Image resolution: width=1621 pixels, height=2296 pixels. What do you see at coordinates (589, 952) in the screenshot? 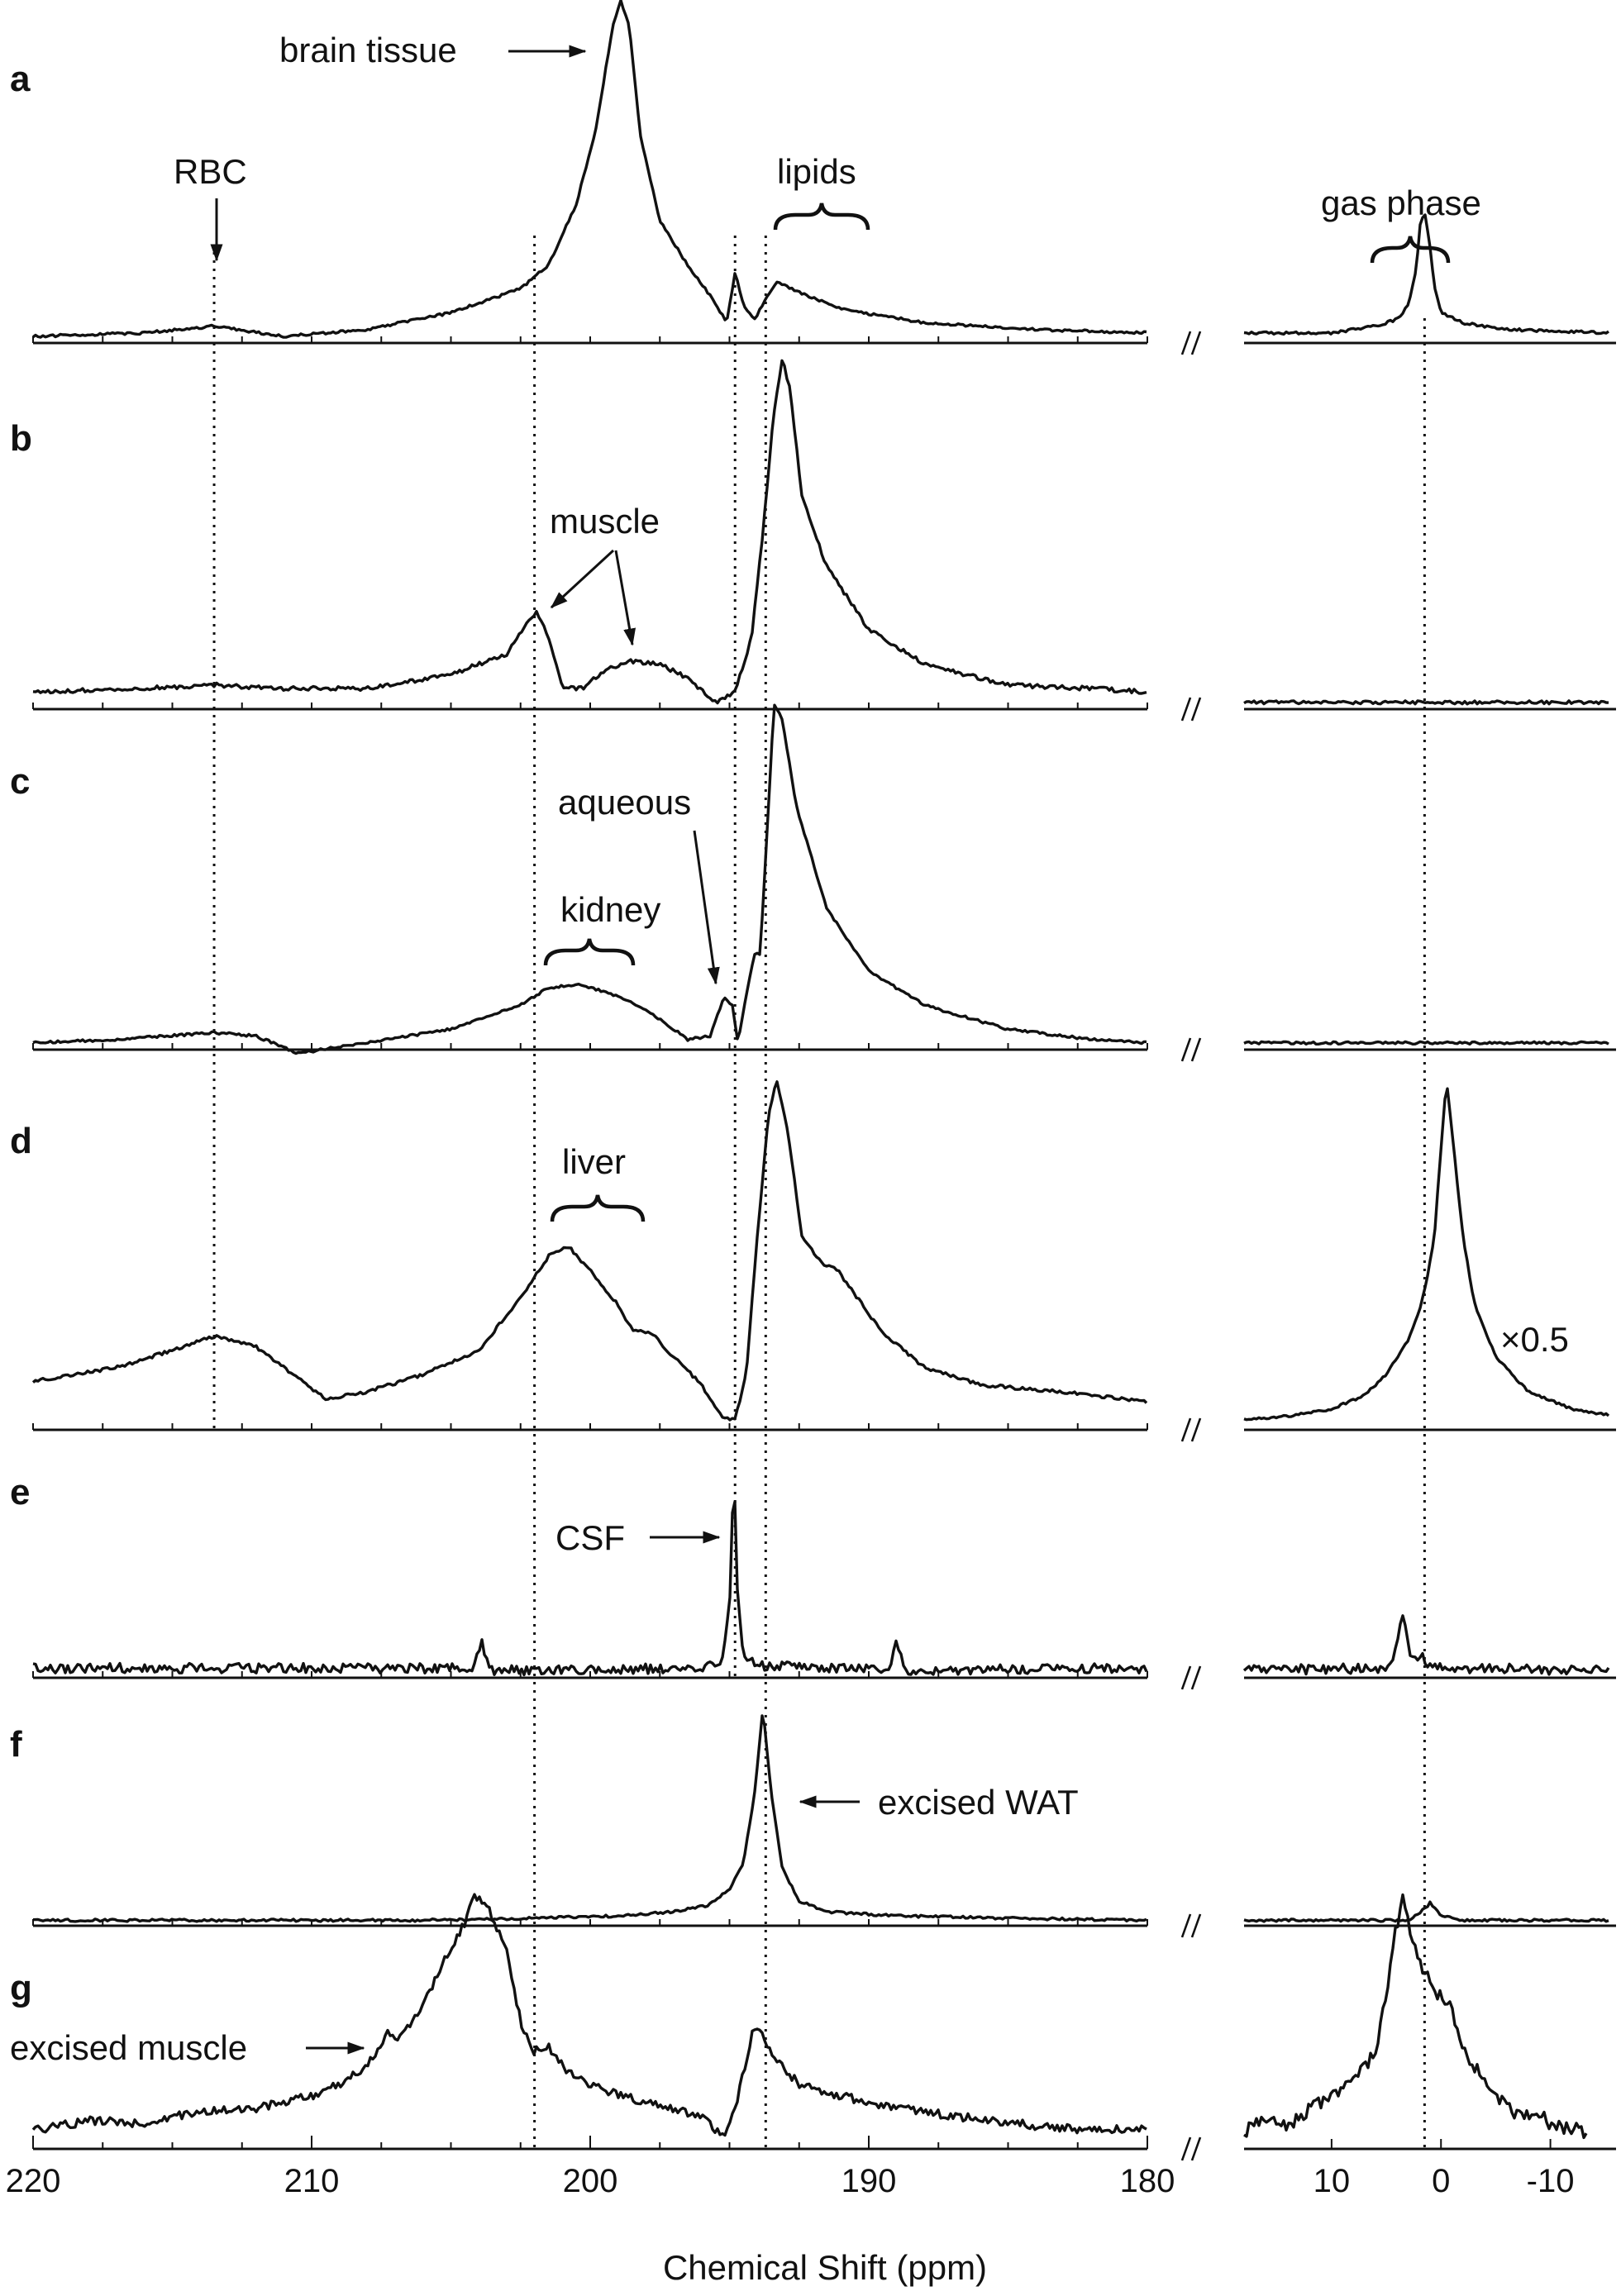
I see `brace-kidney` at bounding box center [589, 952].